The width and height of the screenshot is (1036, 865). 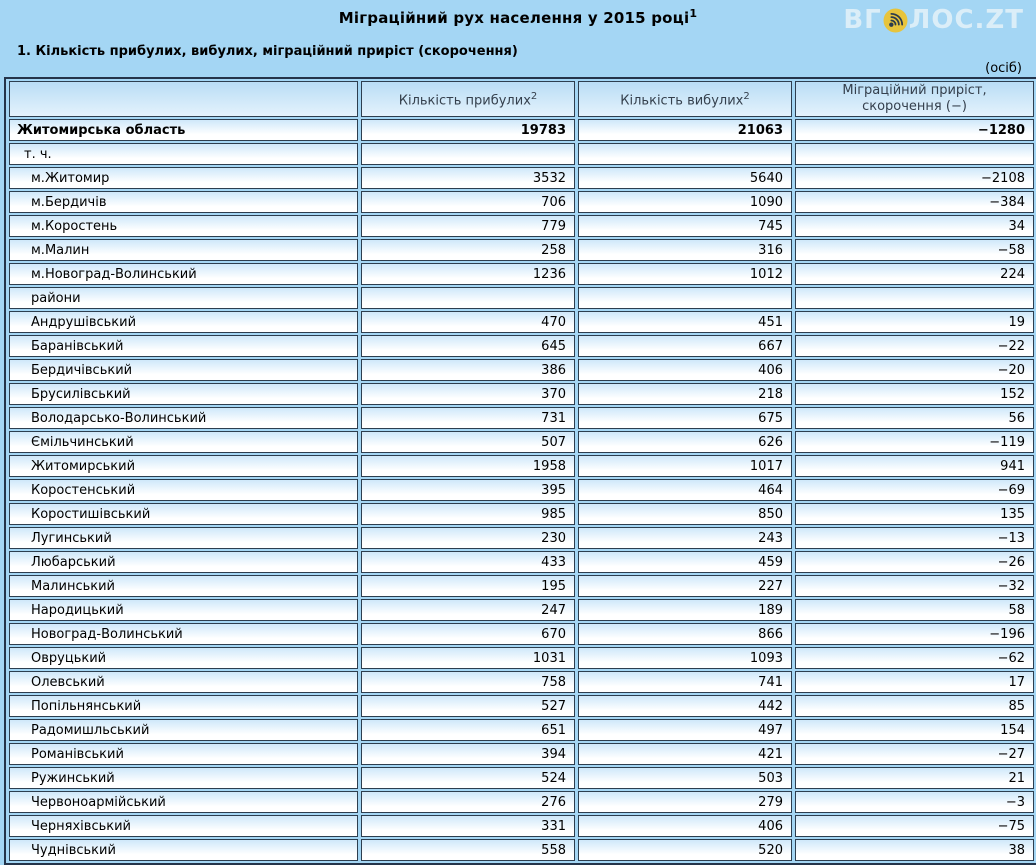 What do you see at coordinates (685, 322) in the screenshot?
I see `departed-value-cell: 451` at bounding box center [685, 322].